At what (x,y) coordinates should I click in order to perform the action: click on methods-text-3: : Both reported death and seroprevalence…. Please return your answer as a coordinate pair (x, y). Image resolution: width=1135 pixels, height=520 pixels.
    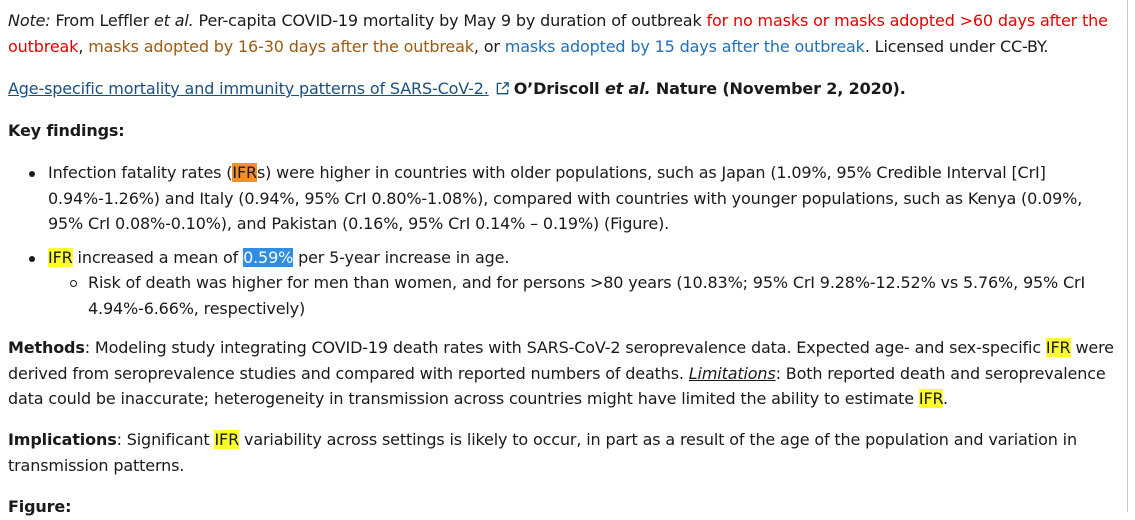
    Looking at the image, I should click on (557, 386).